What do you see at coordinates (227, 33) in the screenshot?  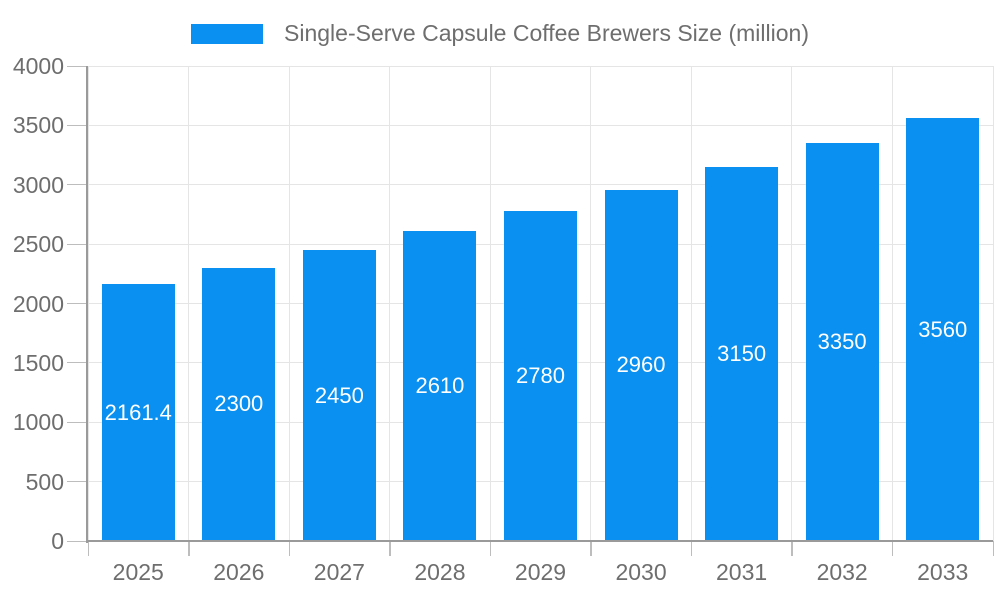 I see `legend-swatch` at bounding box center [227, 33].